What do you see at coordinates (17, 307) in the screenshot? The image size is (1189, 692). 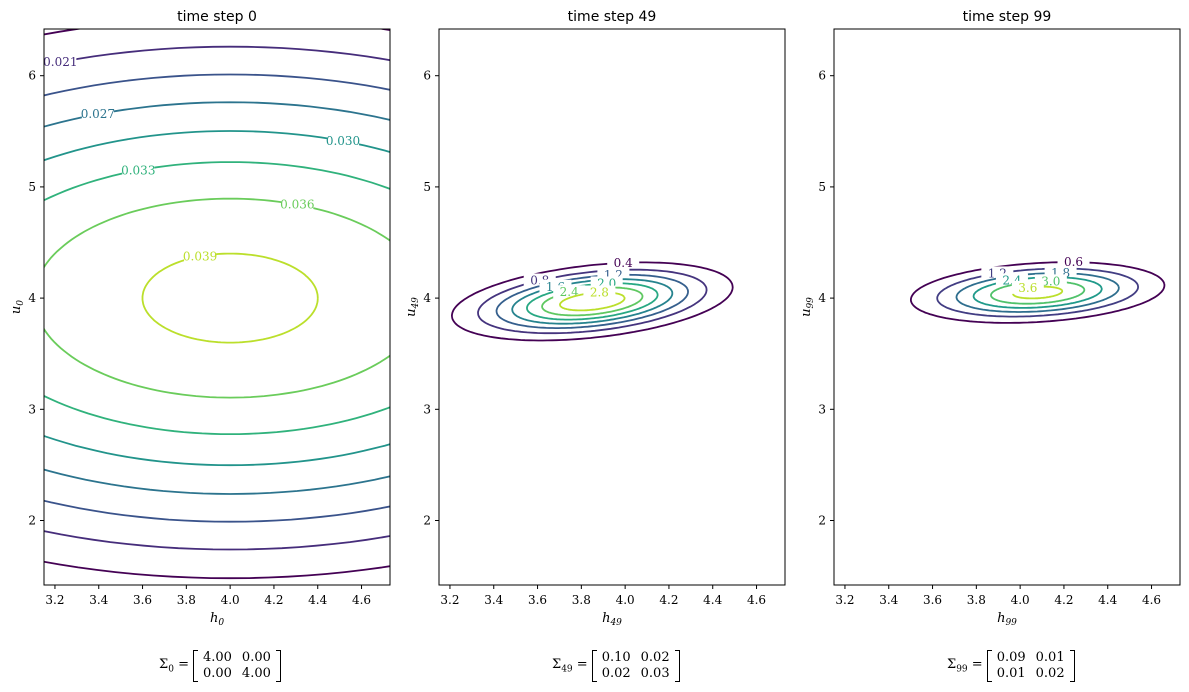 I see `y-axis-label: u0` at bounding box center [17, 307].